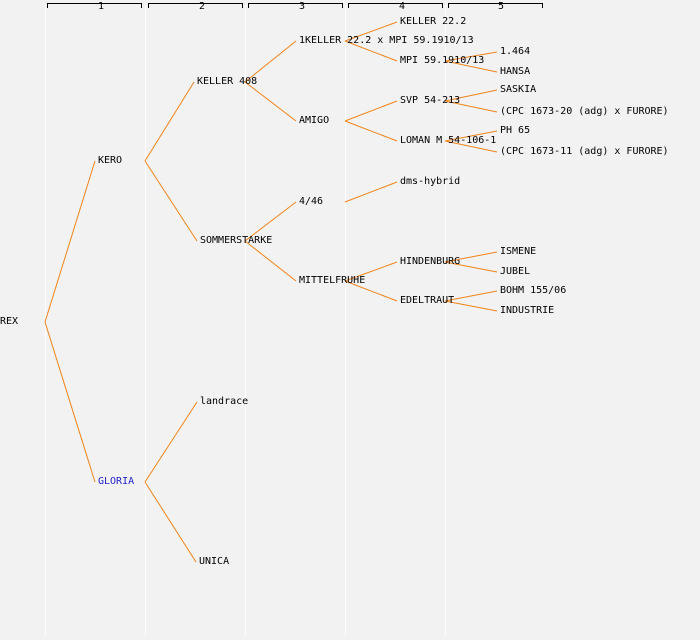  Describe the element at coordinates (270, 101) in the screenshot. I see `edge-keller408-amigo` at that location.